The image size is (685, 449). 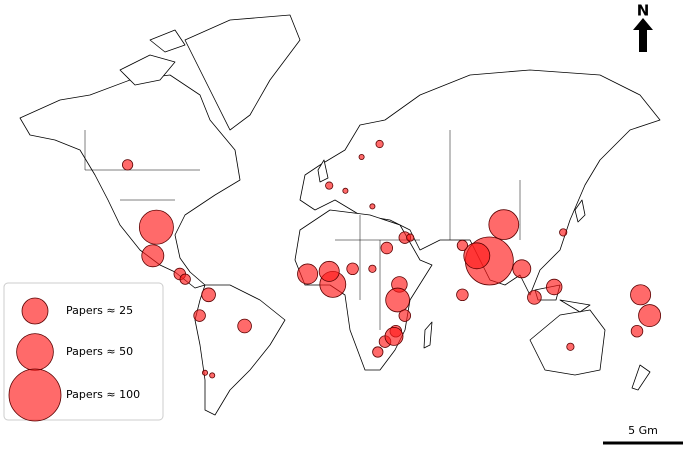 I want to click on legend: Papers ≈ 25 Papers ≈ 50 Papers ≈ 100, so click(x=74, y=359).